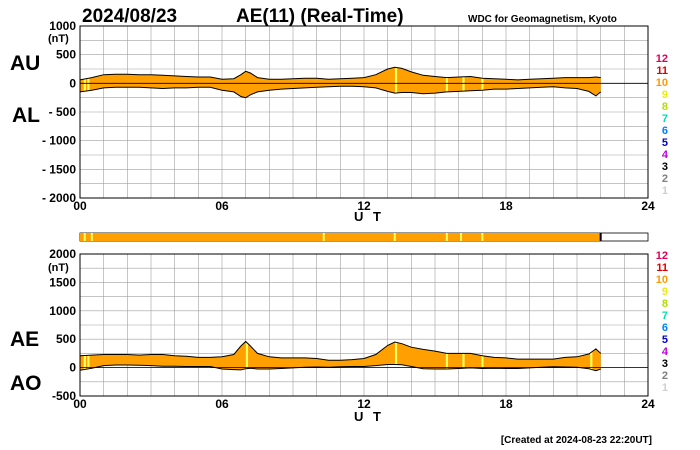 The image size is (700, 450). What do you see at coordinates (26, 115) in the screenshot?
I see `al-label: AL` at bounding box center [26, 115].